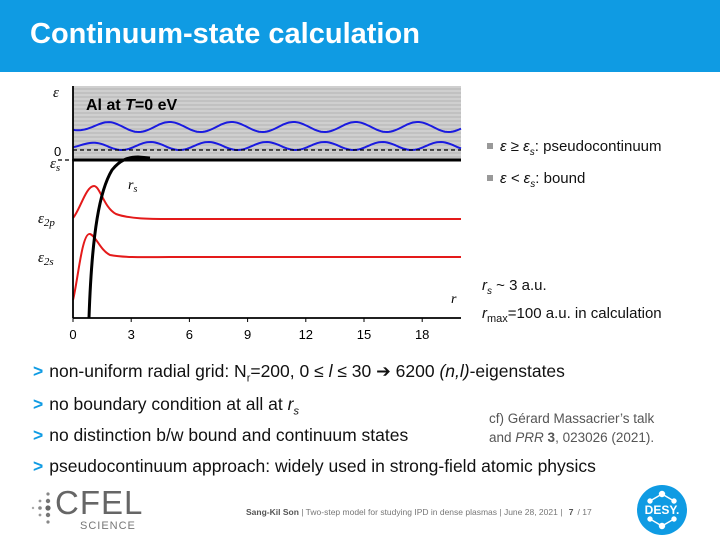  What do you see at coordinates (57, 151) in the screenshot?
I see `level-label-zero: 0` at bounding box center [57, 151].